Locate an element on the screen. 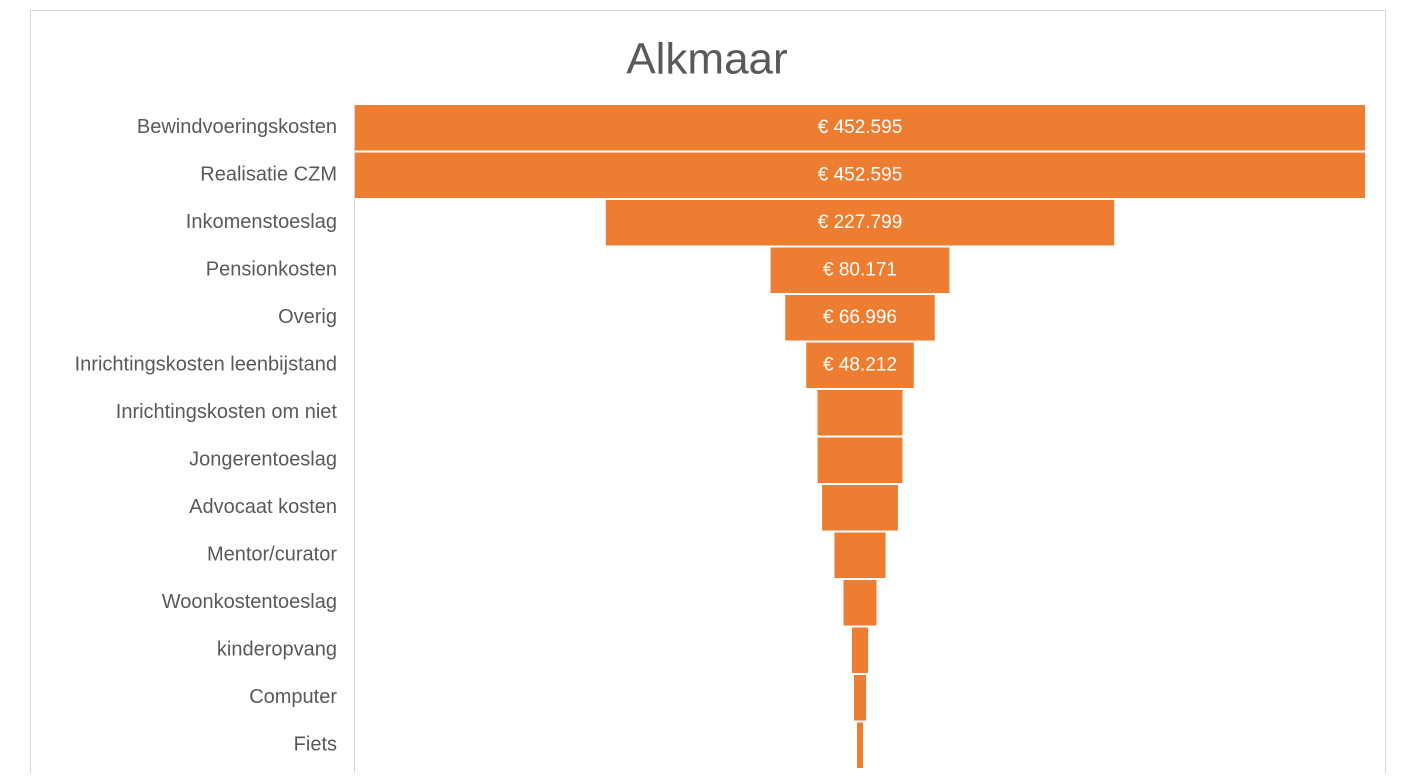 Image resolution: width=1405 pixels, height=778 pixels. value-label: € 227.799 is located at coordinates (860, 222).